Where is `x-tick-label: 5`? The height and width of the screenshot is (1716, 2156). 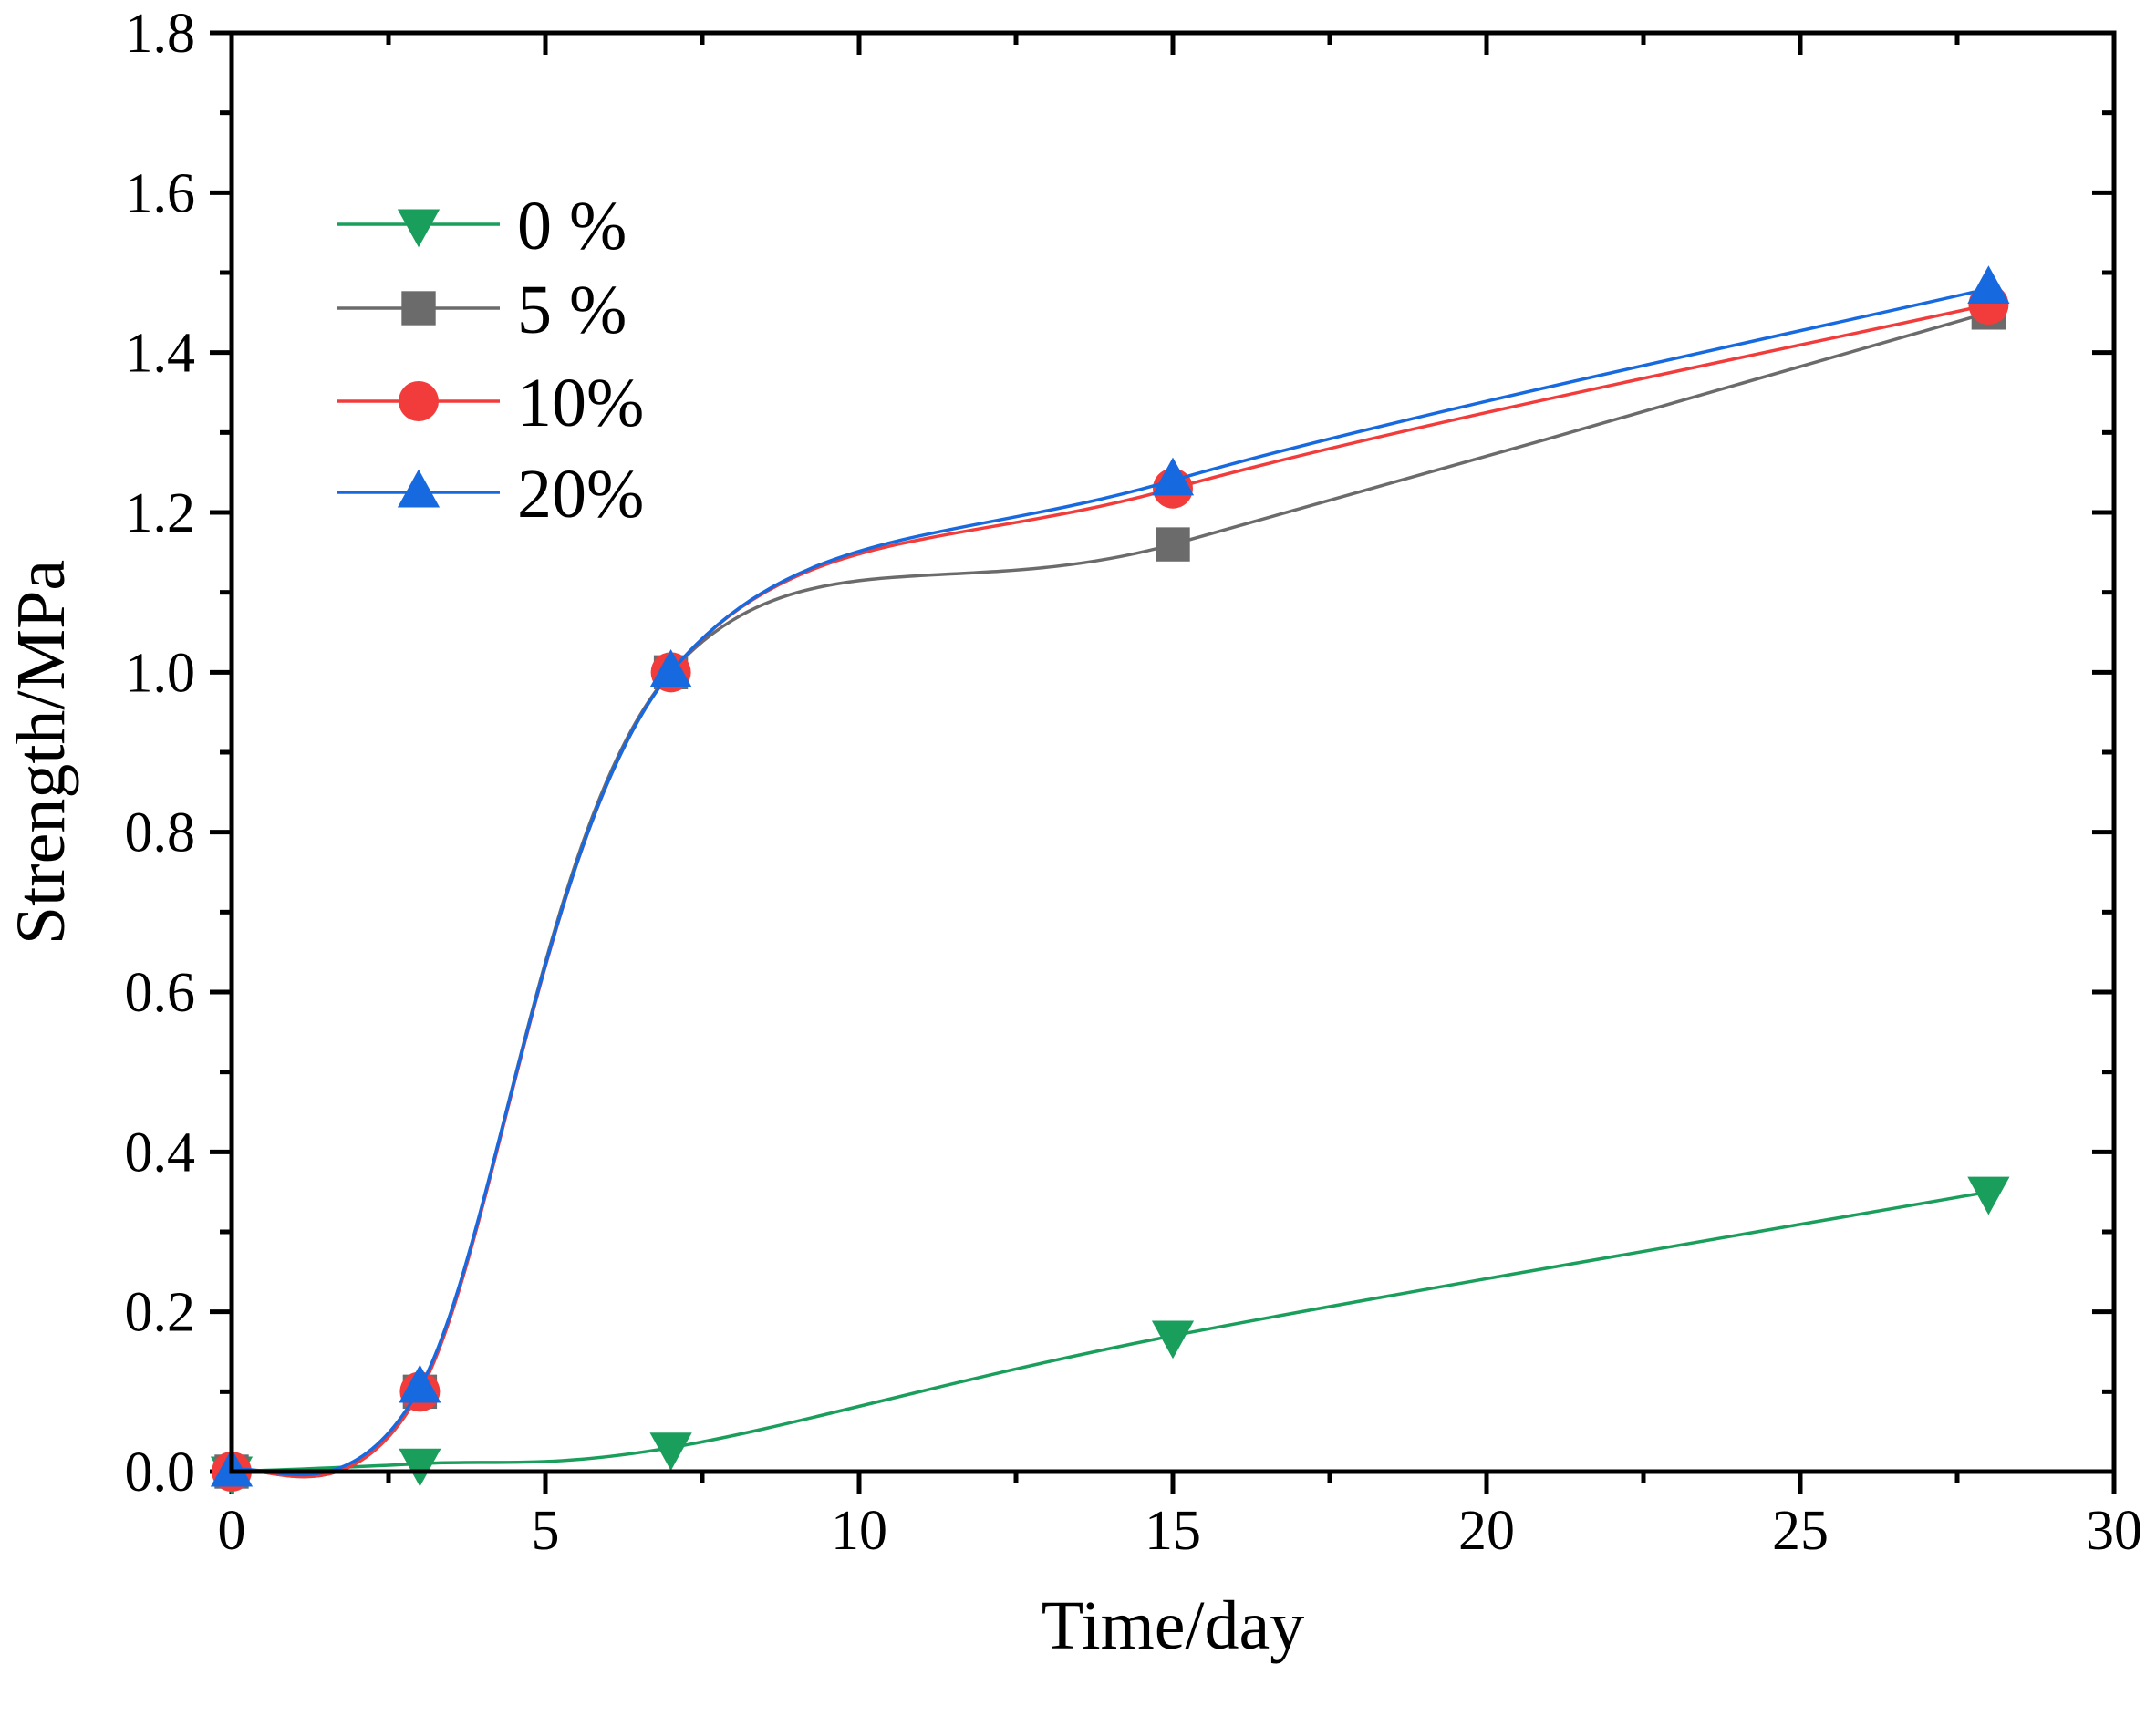
x-tick-label: 5 is located at coordinates (546, 1531).